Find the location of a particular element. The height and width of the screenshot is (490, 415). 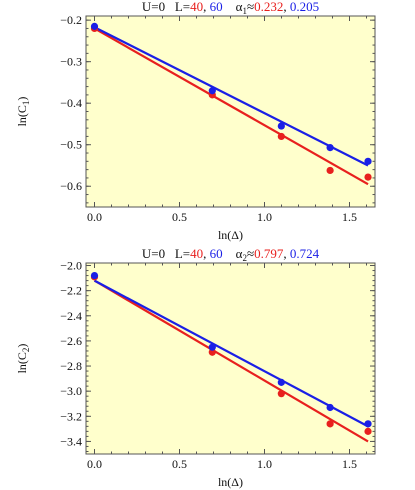

ylabel-sub: 1 is located at coordinates (26, 103).